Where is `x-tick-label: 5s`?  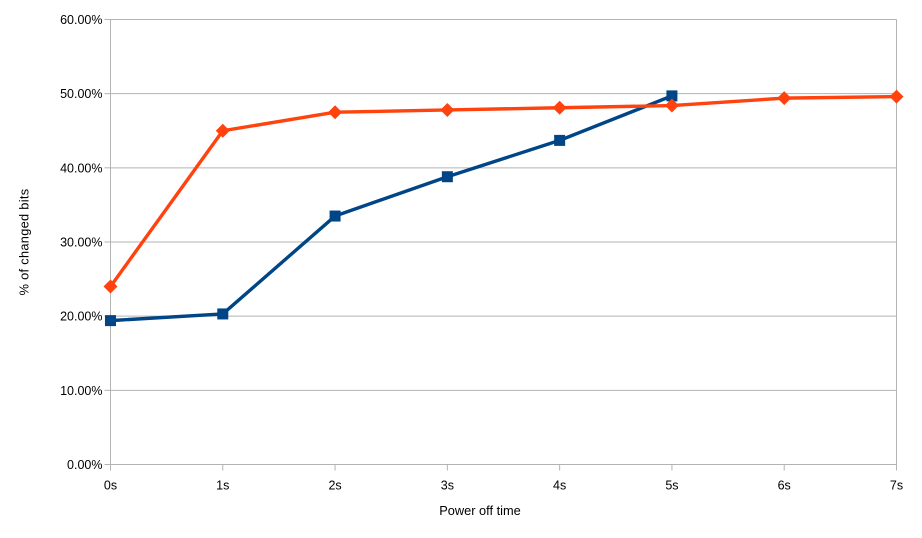
x-tick-label: 5s is located at coordinates (671, 486).